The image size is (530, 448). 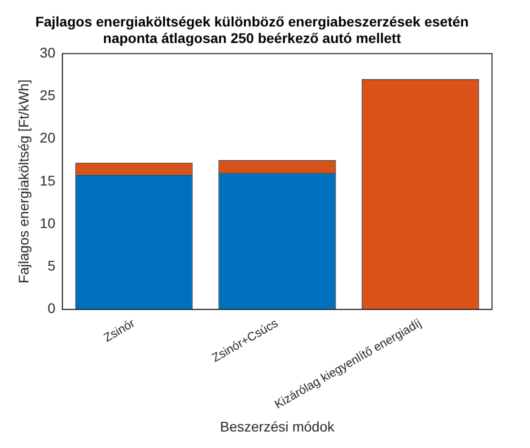 What do you see at coordinates (52, 308) in the screenshot?
I see `y-tick-label: 0` at bounding box center [52, 308].